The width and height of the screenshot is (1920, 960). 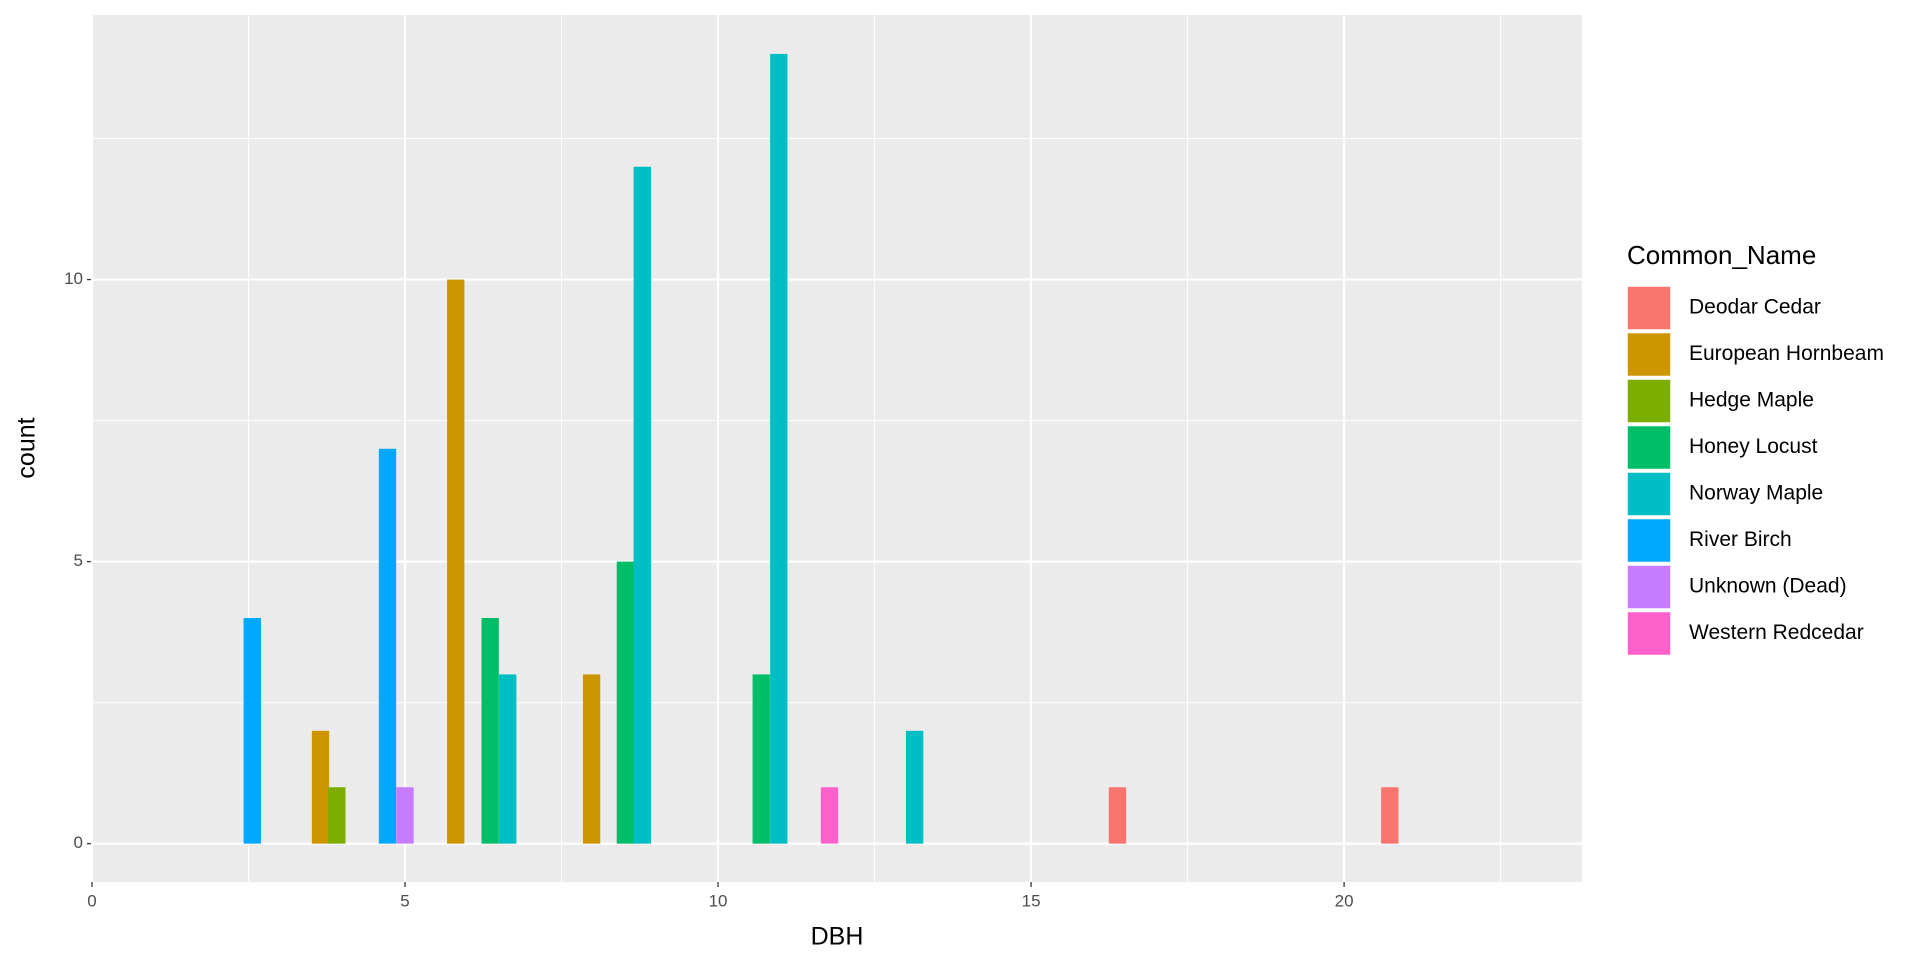 What do you see at coordinates (1740, 539) in the screenshot?
I see `legend-label: River Birch` at bounding box center [1740, 539].